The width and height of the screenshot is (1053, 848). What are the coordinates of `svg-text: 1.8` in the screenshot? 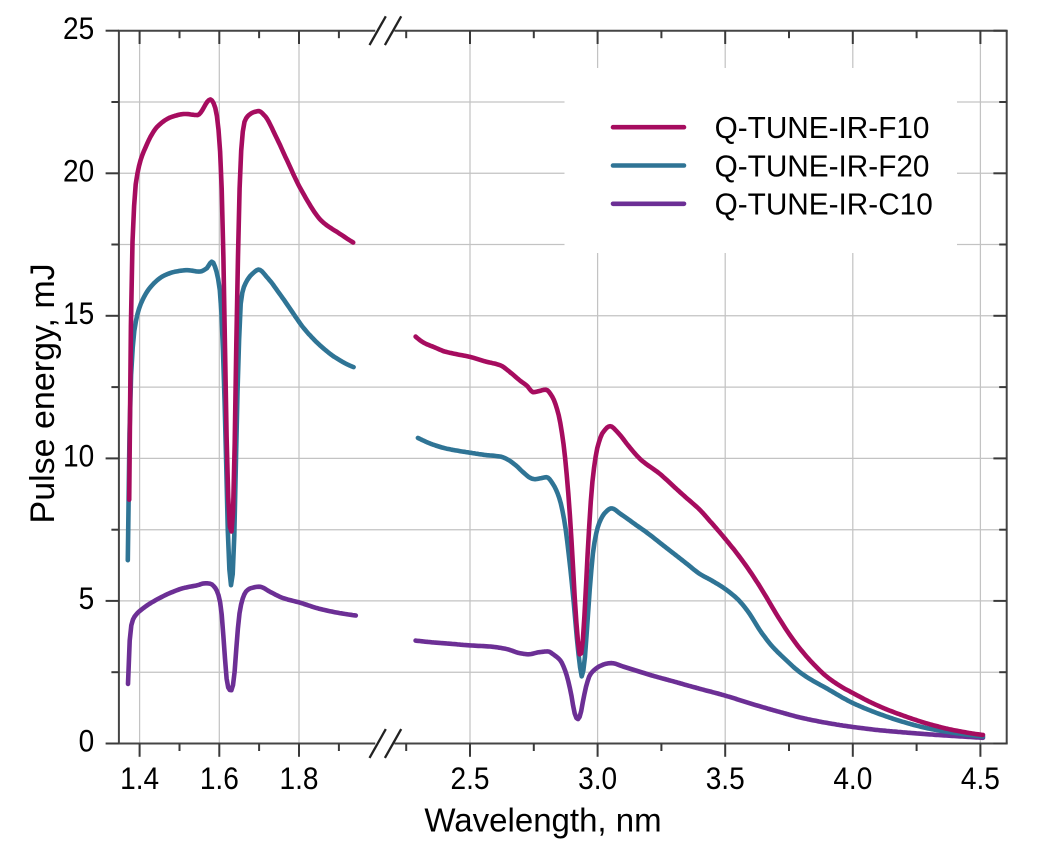 It's located at (299, 779).